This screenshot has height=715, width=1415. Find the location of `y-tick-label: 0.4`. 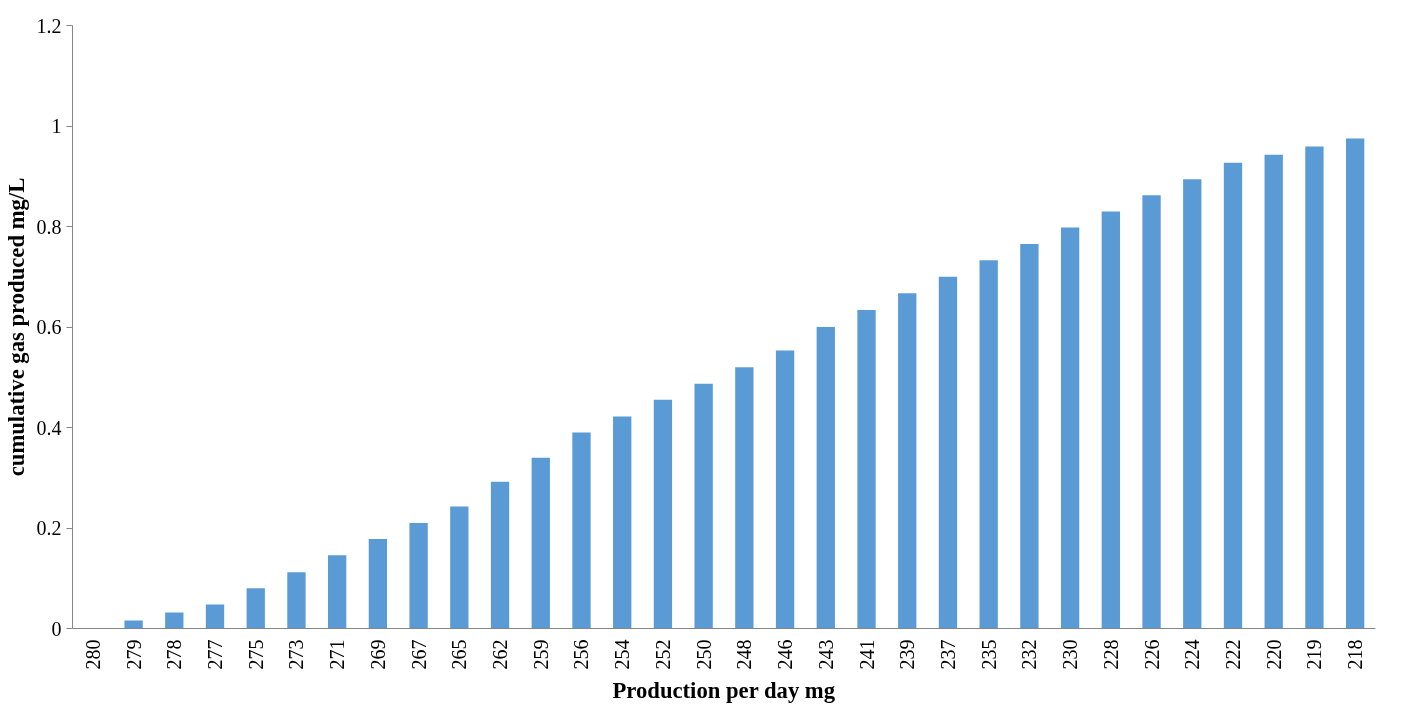

y-tick-label: 0.4 is located at coordinates (49, 427).